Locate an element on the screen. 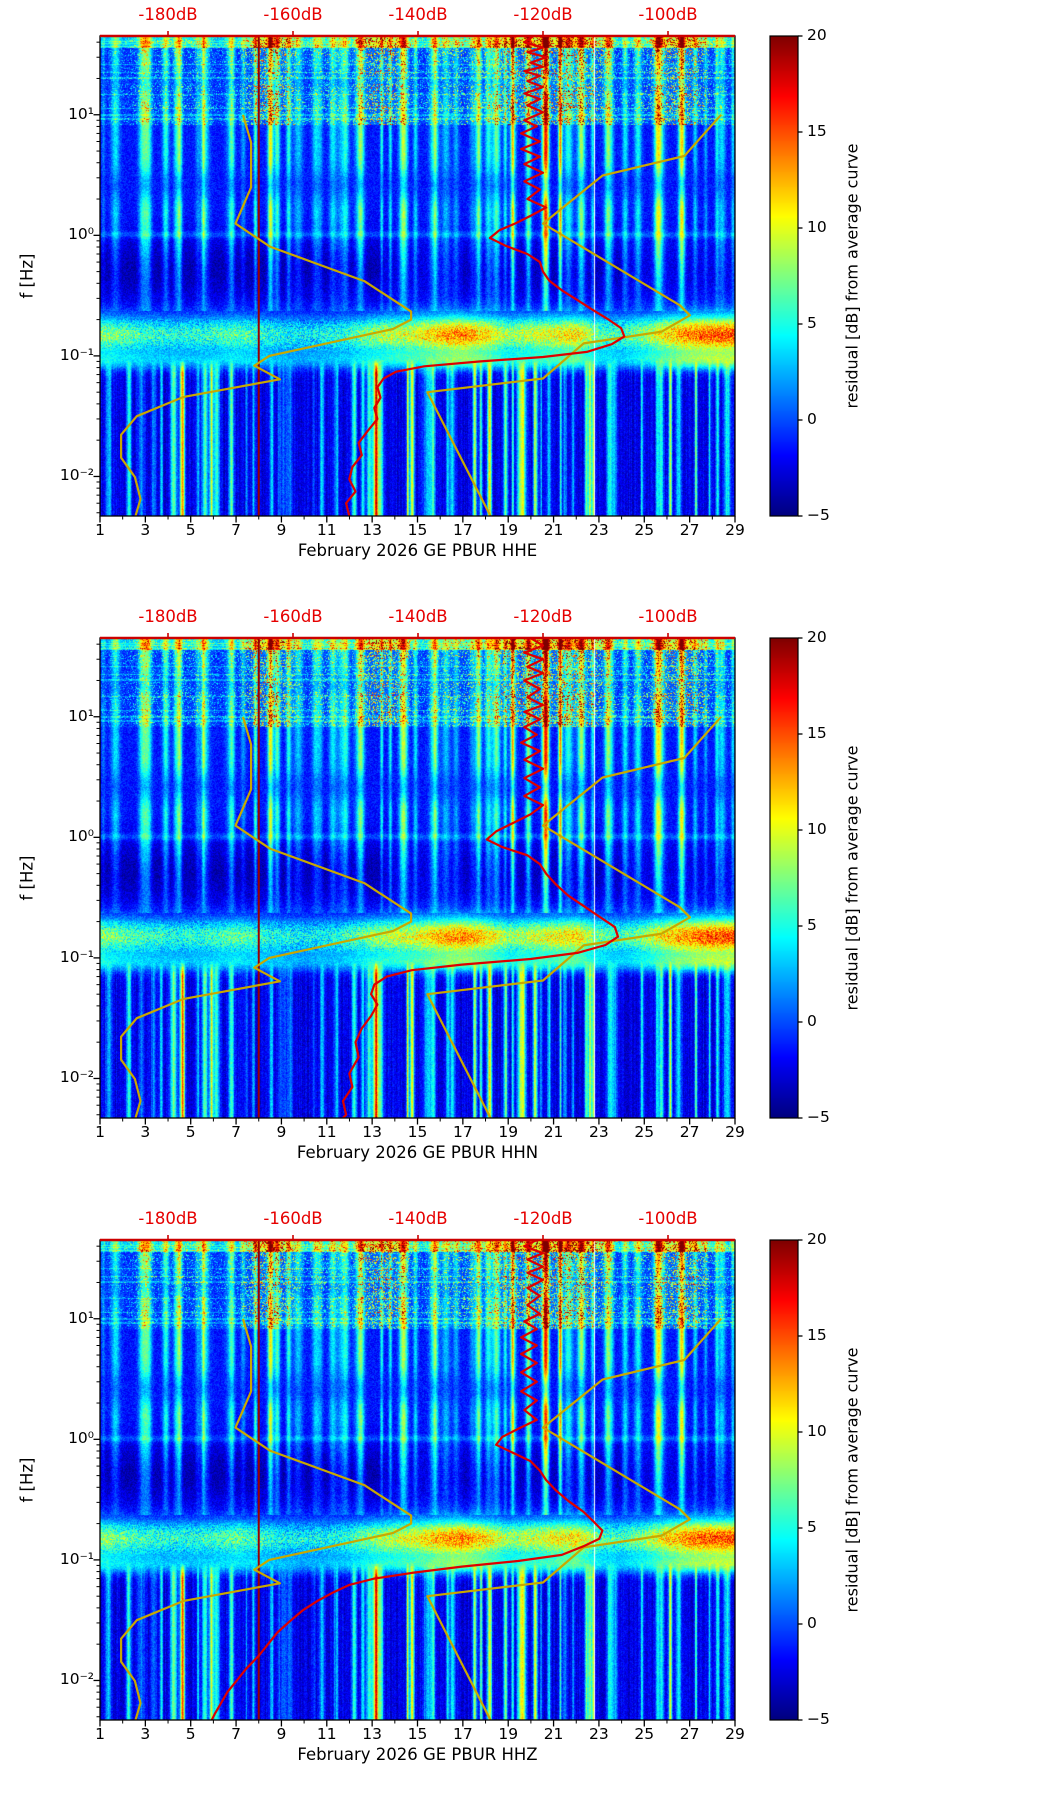 This screenshot has height=1806, width=1052. x-tick-label: 29 is located at coordinates (735, 530).